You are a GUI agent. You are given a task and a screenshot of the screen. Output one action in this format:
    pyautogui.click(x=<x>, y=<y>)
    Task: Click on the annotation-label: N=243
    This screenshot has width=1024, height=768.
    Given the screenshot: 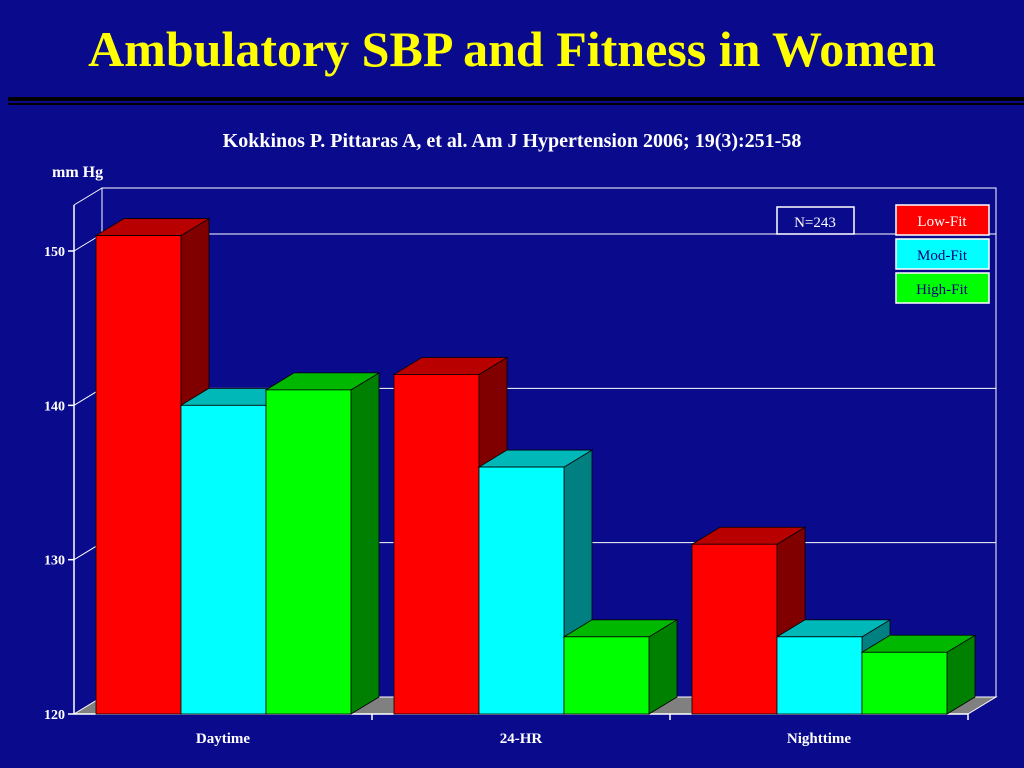 What is the action you would take?
    pyautogui.click(x=815, y=223)
    